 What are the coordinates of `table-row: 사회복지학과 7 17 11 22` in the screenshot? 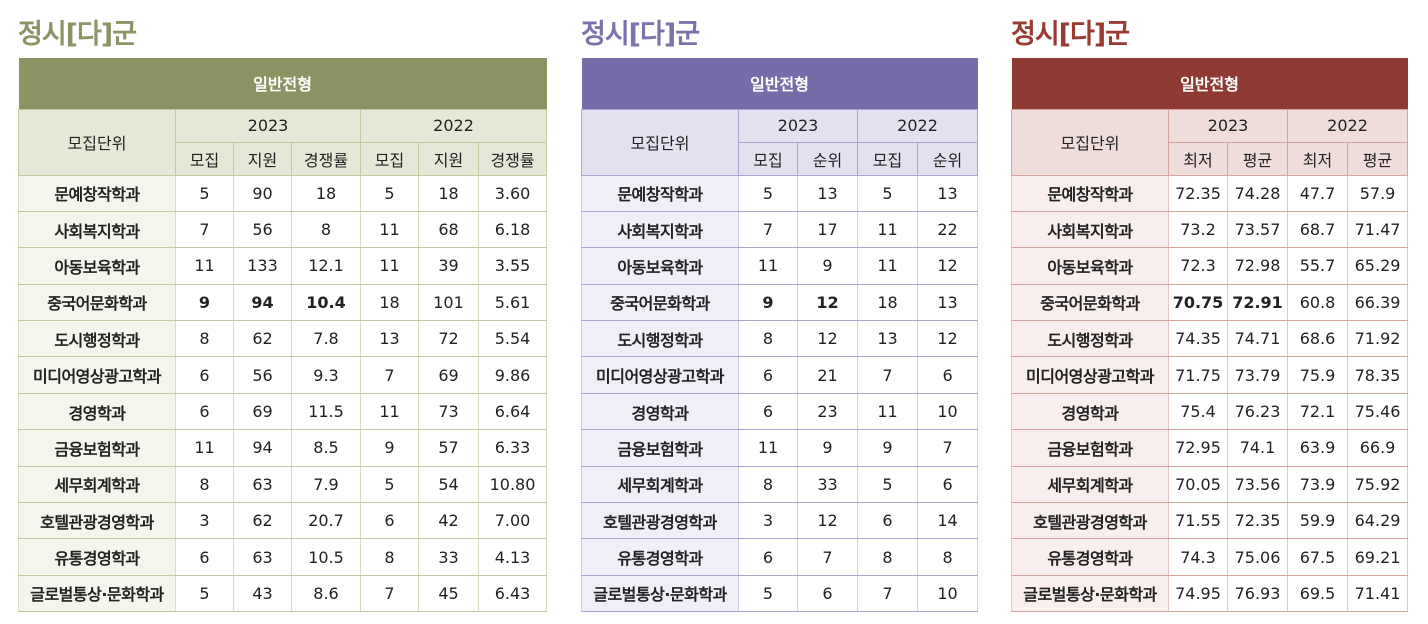 It's located at (780, 229).